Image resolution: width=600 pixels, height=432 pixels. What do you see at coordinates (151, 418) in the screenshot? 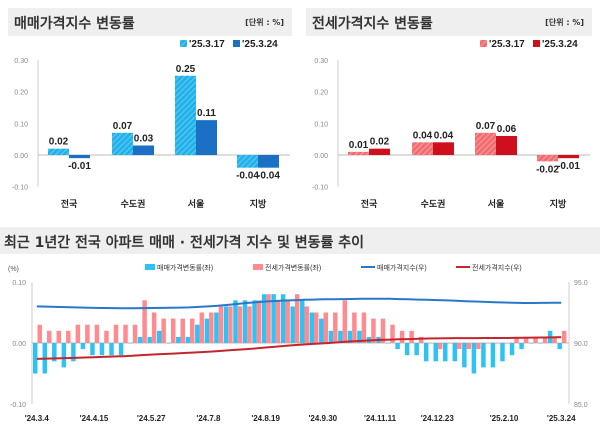
I see `x-tick-label: '24.5.27` at bounding box center [151, 418].